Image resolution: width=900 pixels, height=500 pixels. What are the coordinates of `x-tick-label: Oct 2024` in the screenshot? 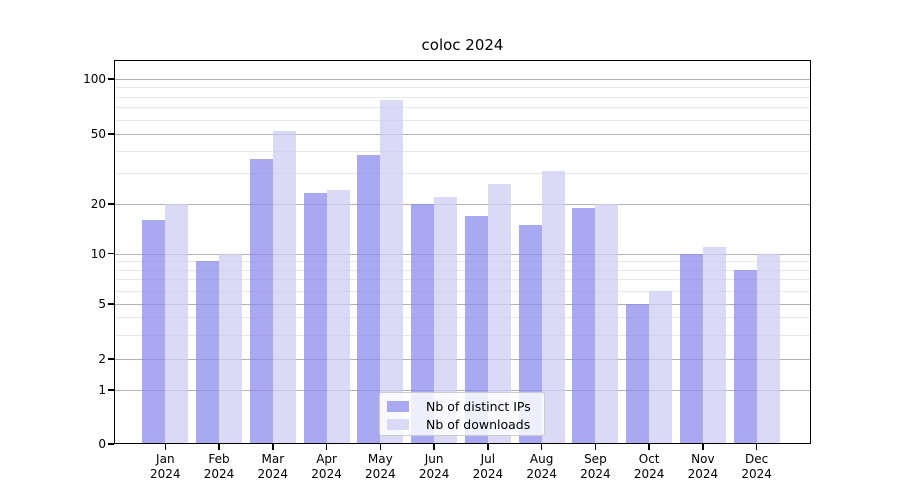 It's located at (649, 467).